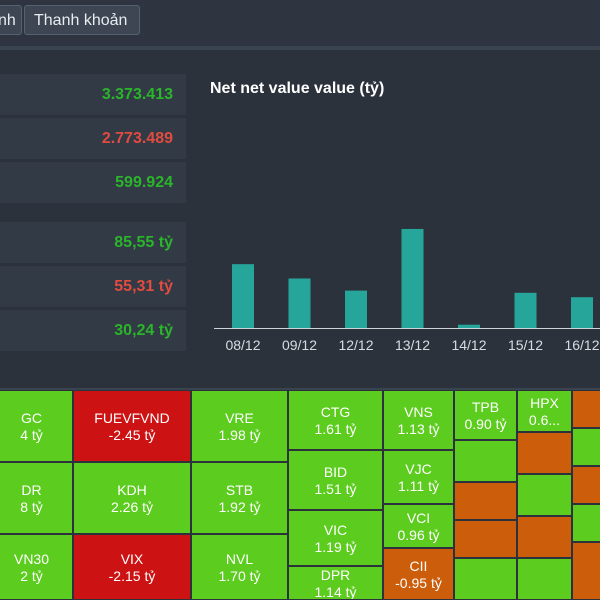  I want to click on heatmap-ticker: FUEVFVND, so click(132, 418).